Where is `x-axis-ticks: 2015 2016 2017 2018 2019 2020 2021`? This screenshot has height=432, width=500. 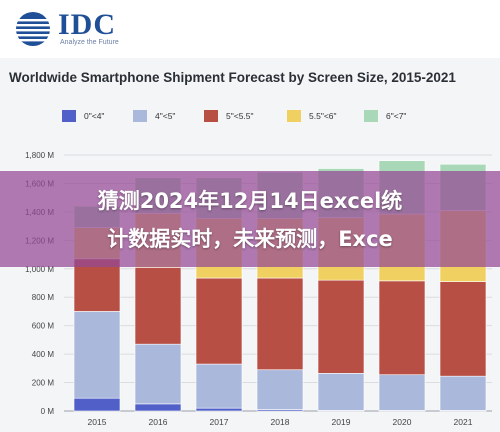 x-axis-ticks: 2015 2016 2017 2018 2019 2020 2021 is located at coordinates (280, 422).